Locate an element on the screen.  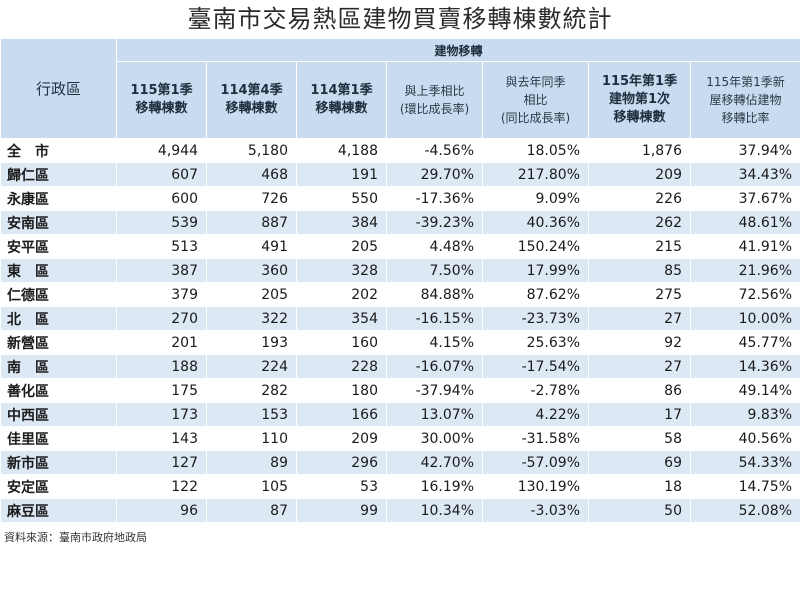
table-cell: 41.91% is located at coordinates (744, 246).